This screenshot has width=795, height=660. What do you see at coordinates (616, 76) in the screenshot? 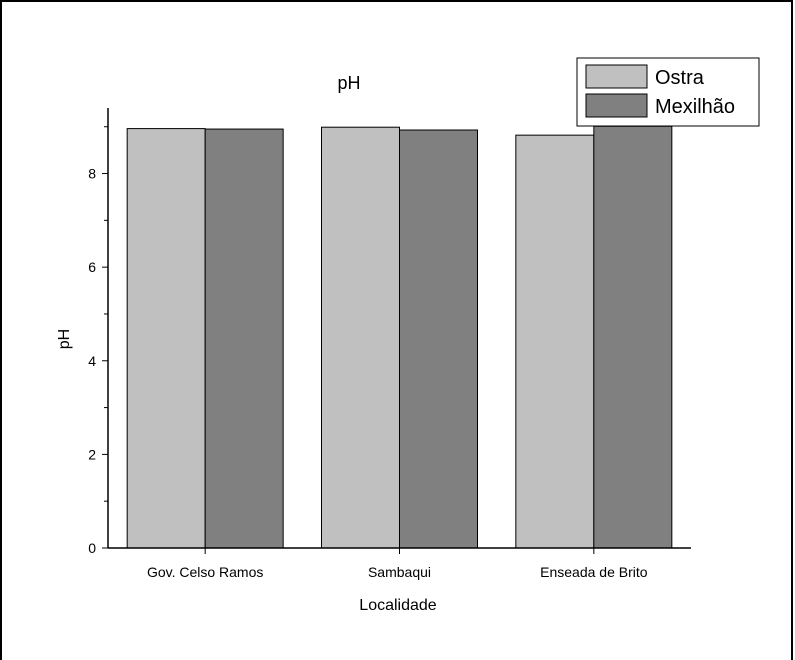
I see `legend-swatch-ostra` at bounding box center [616, 76].